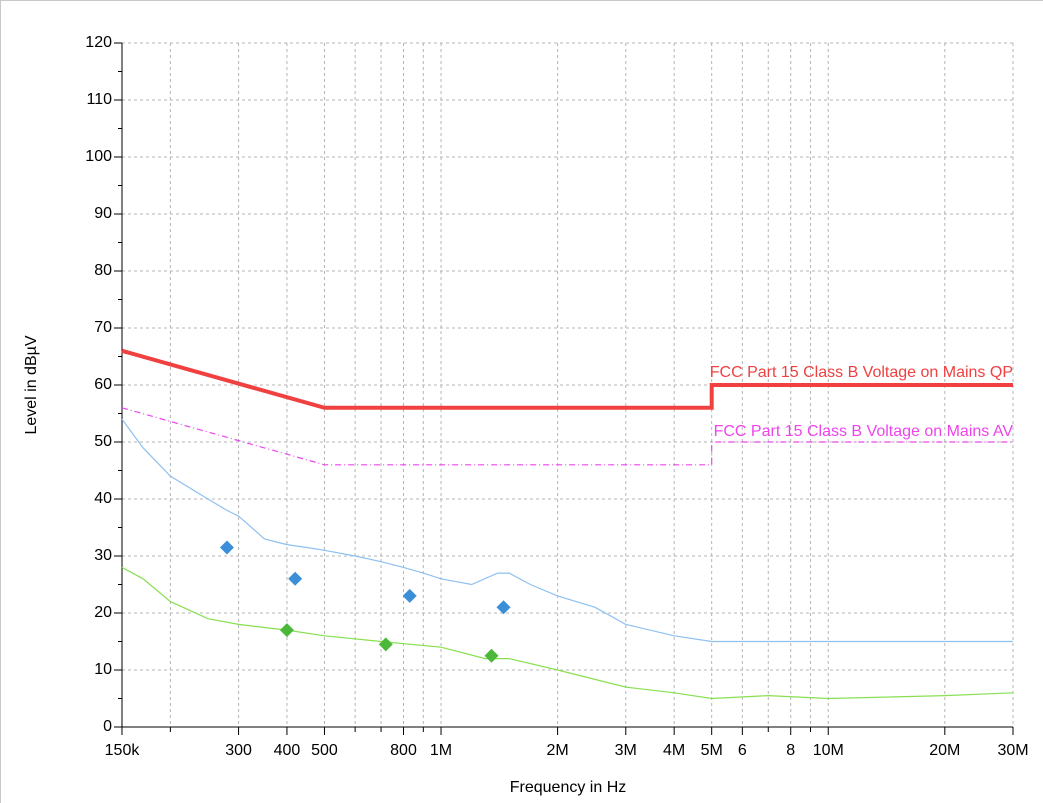  What do you see at coordinates (103, 441) in the screenshot?
I see `y-tick-label: 50` at bounding box center [103, 441].